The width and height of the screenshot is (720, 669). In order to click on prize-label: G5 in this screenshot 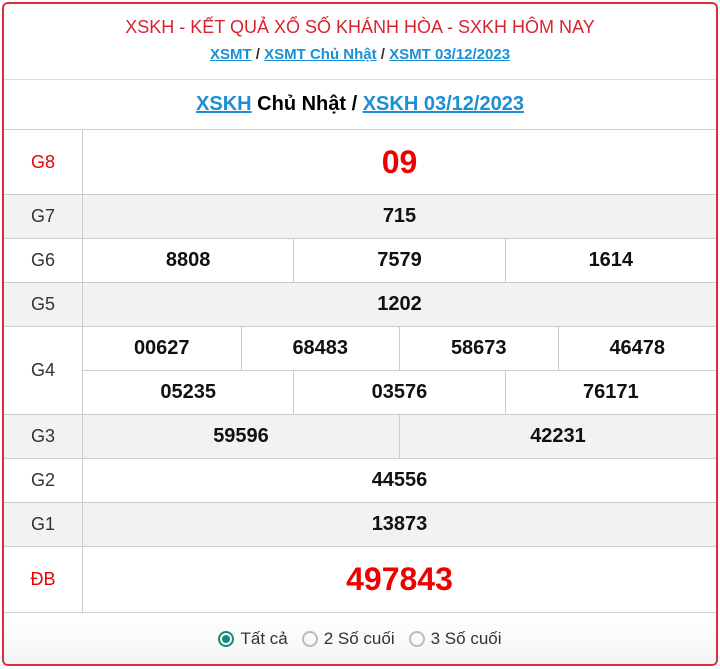, I will do `click(43, 304)`.